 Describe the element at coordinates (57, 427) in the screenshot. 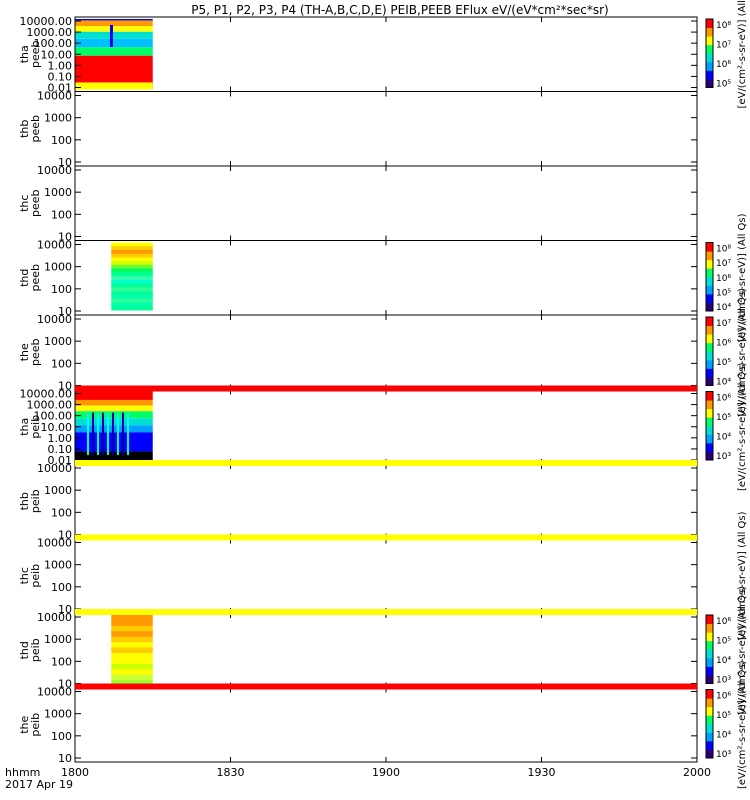

I see `y-tick-label: 10.00` at that location.